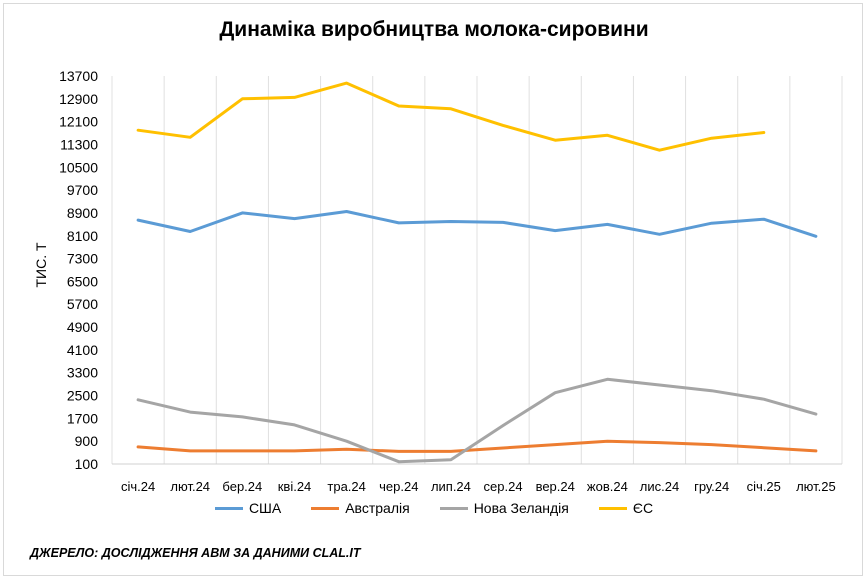 The image size is (868, 581). I want to click on x-tick-label: січ.25, so click(764, 486).